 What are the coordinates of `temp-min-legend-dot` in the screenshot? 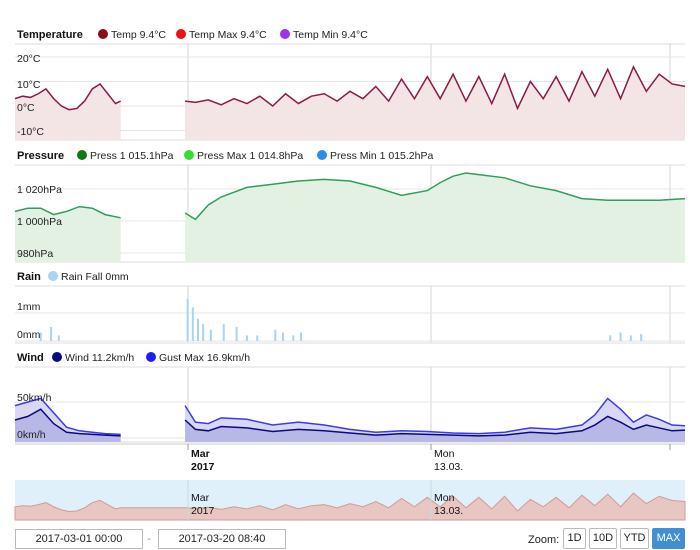 It's located at (285, 34).